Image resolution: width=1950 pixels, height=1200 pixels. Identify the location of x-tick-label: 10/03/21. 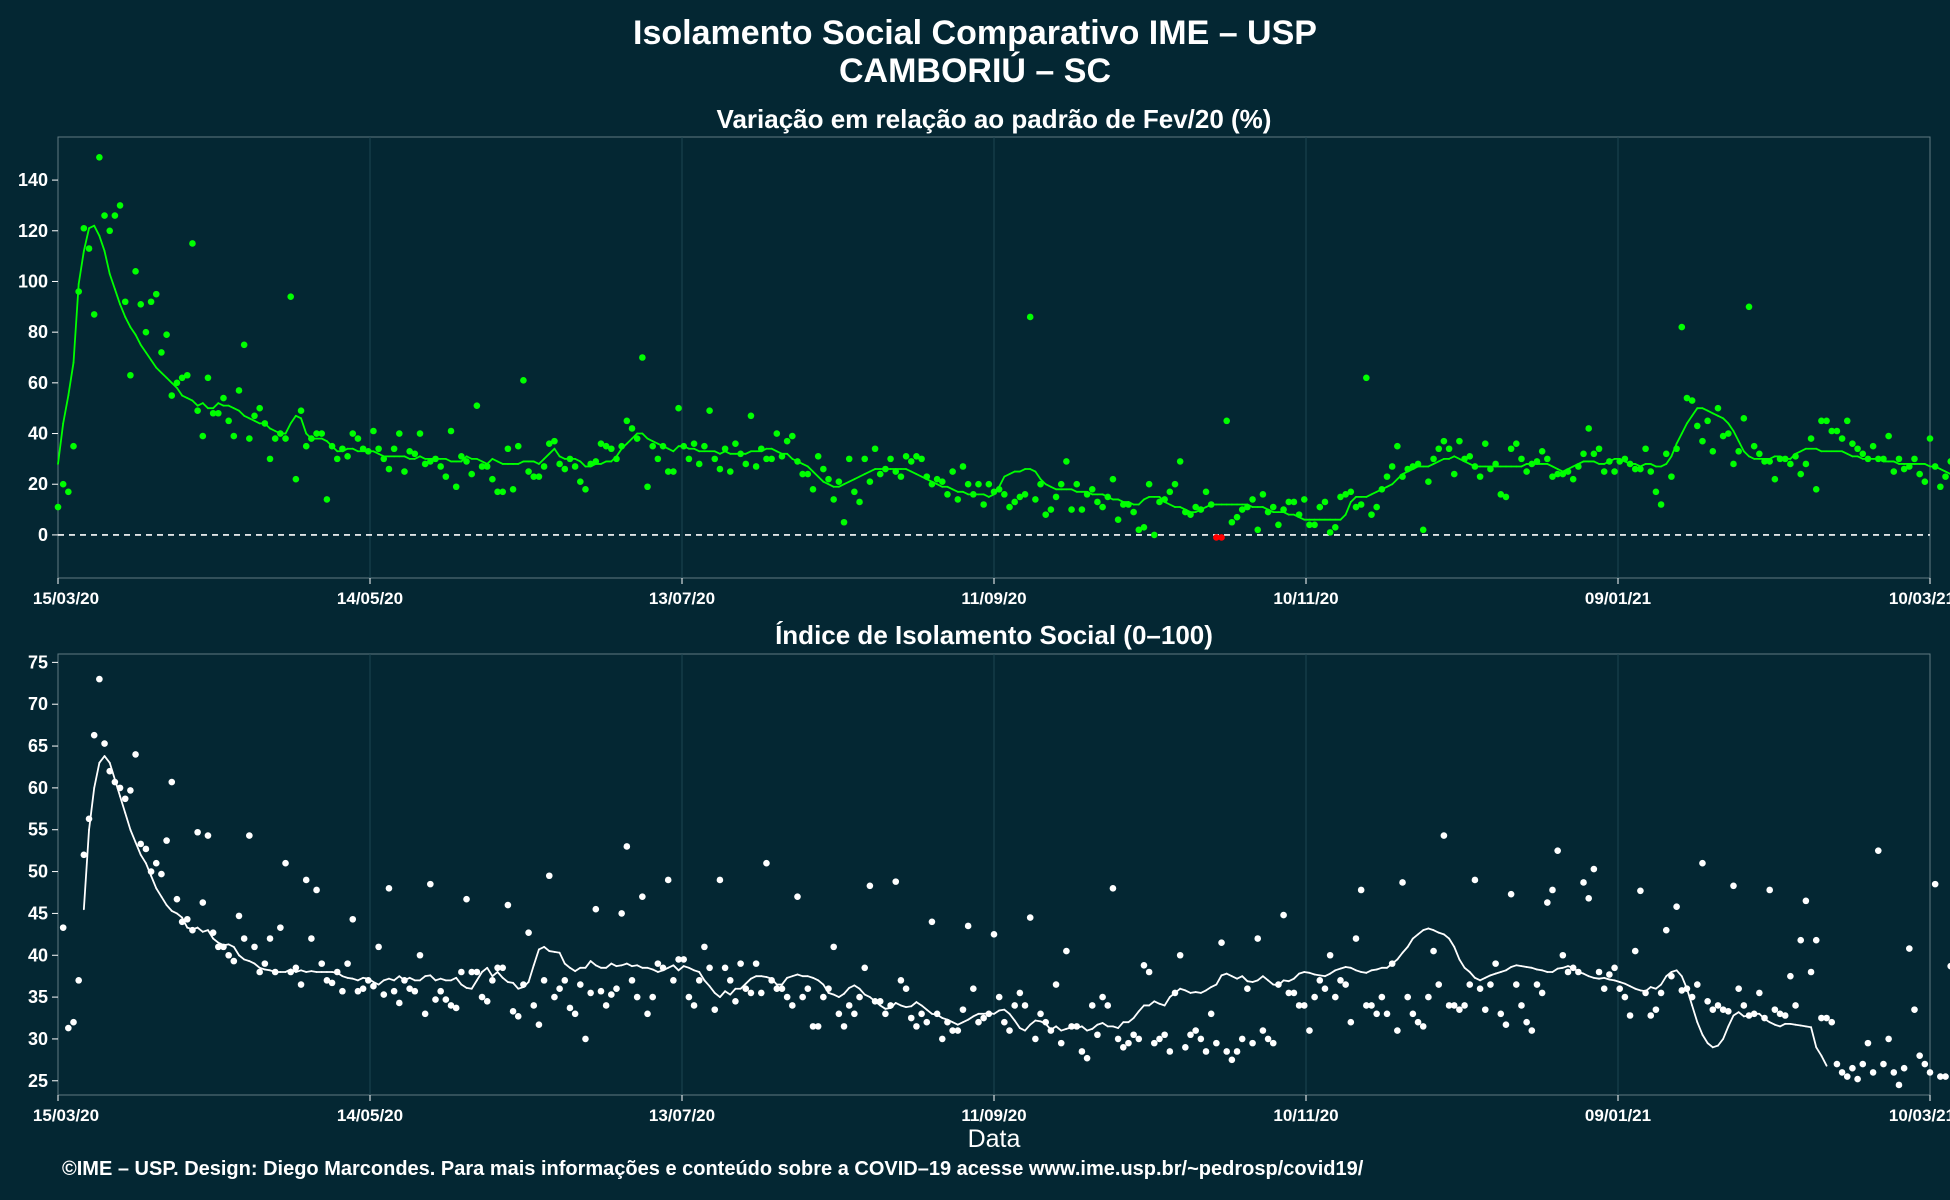
(1919, 1115).